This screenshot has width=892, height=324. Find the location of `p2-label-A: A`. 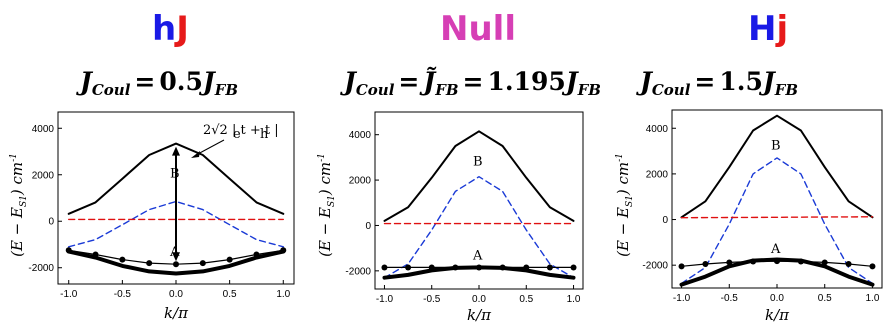

p2-label-A: A is located at coordinates (477, 255).